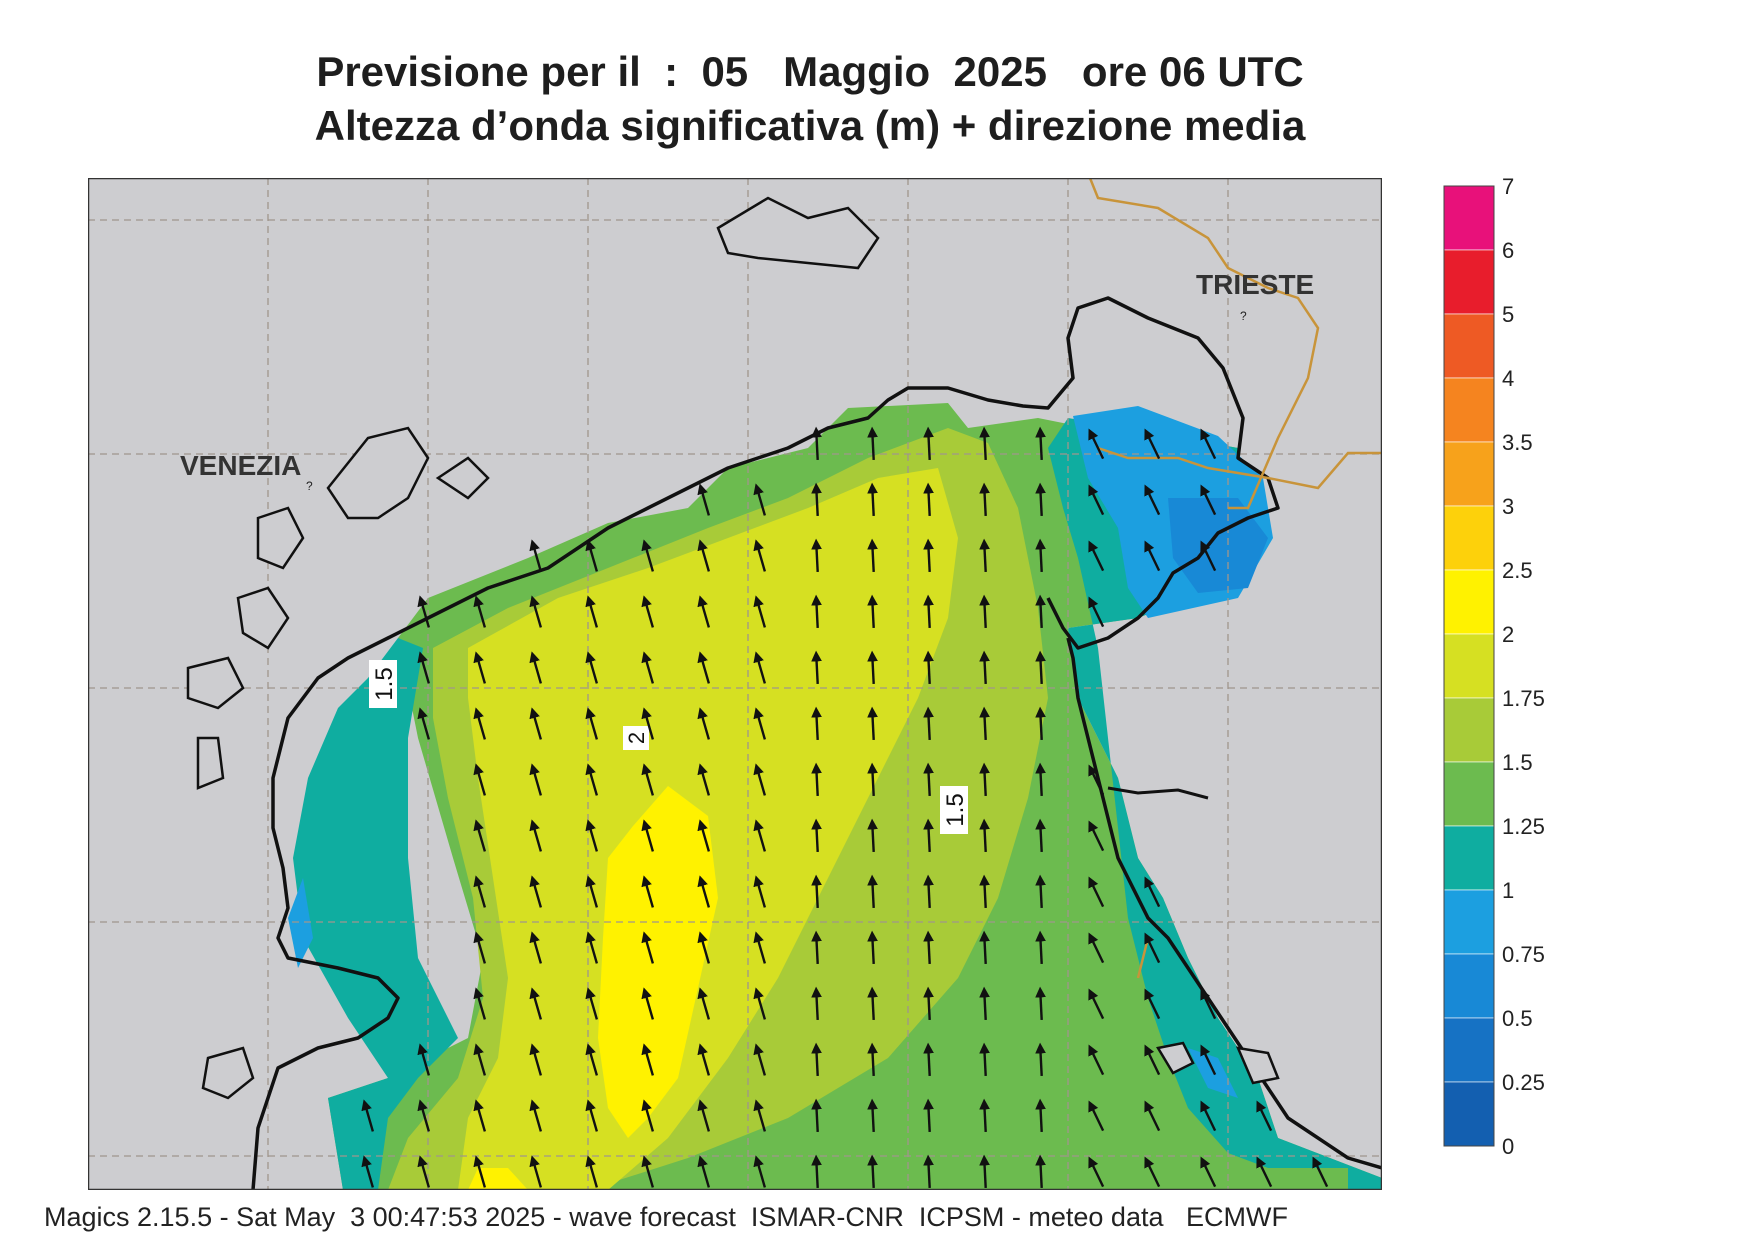  I want to click on legend-label: 3, so click(1508, 506).